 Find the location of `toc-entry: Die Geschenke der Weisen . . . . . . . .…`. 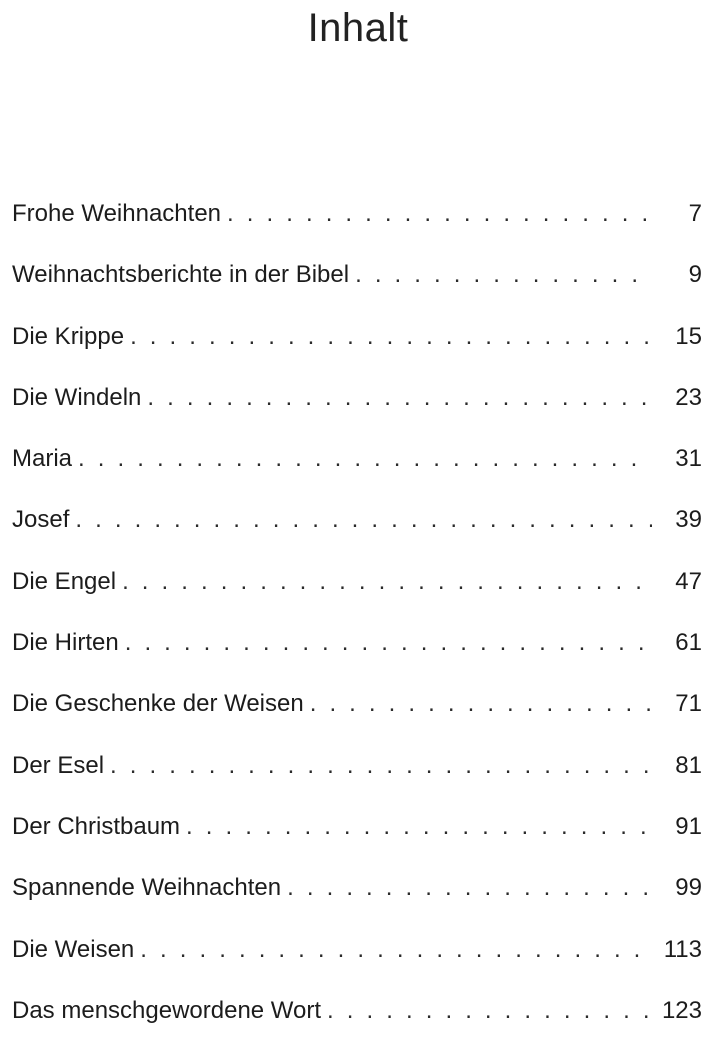

toc-entry: Die Geschenke der Weisen . . . . . . . .… is located at coordinates (357, 710).